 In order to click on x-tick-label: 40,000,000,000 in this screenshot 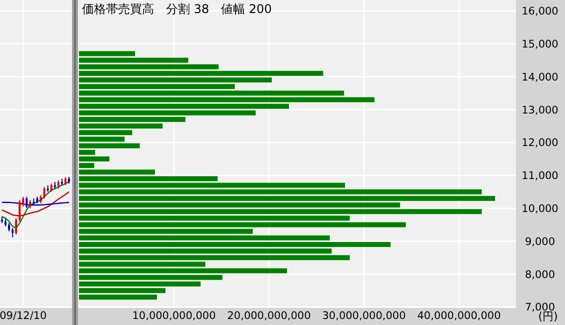, I will do `click(459, 316)`.